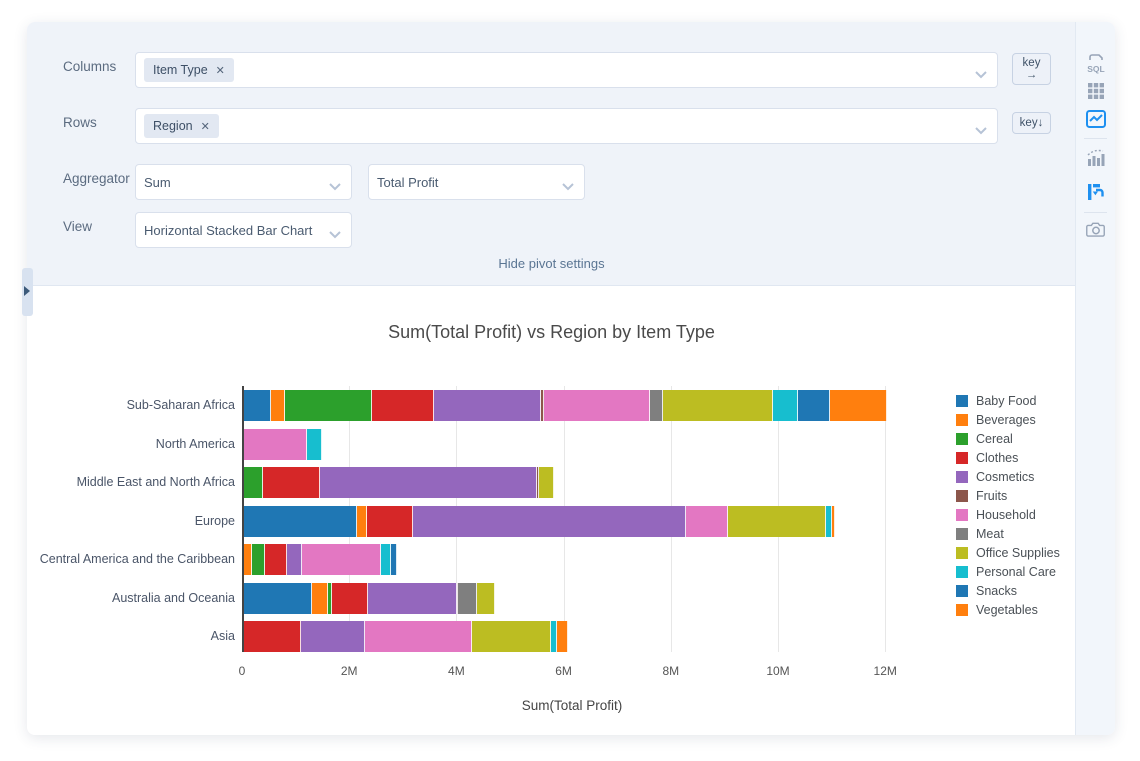 This screenshot has height=761, width=1140. Describe the element at coordinates (551, 332) in the screenshot. I see `chart-title: Sum(Total Profit) vs Region by Item Type` at that location.